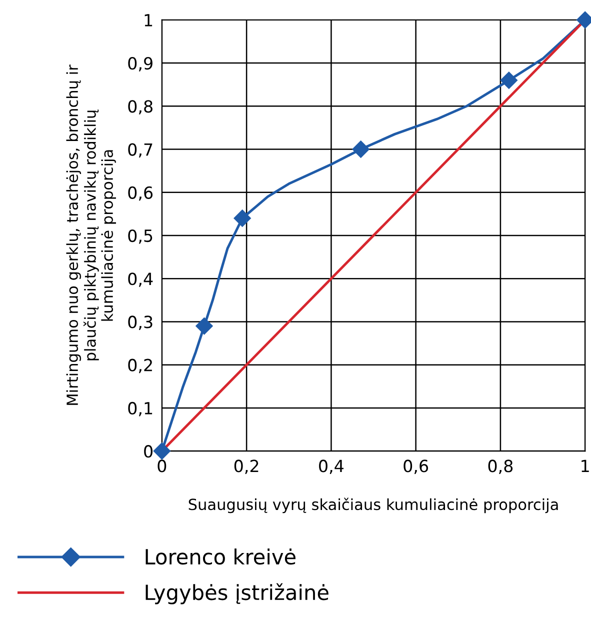 This screenshot has height=623, width=591. What do you see at coordinates (140, 409) in the screenshot?
I see `y-tick-label: 0,1` at bounding box center [140, 409].